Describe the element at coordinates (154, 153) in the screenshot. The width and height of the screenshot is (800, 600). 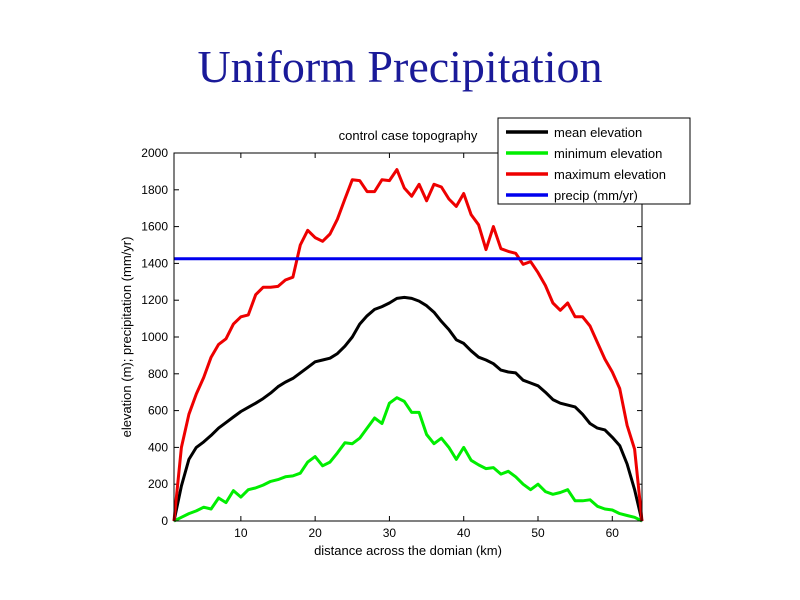
I see `y-tick-label: 2000` at that location.